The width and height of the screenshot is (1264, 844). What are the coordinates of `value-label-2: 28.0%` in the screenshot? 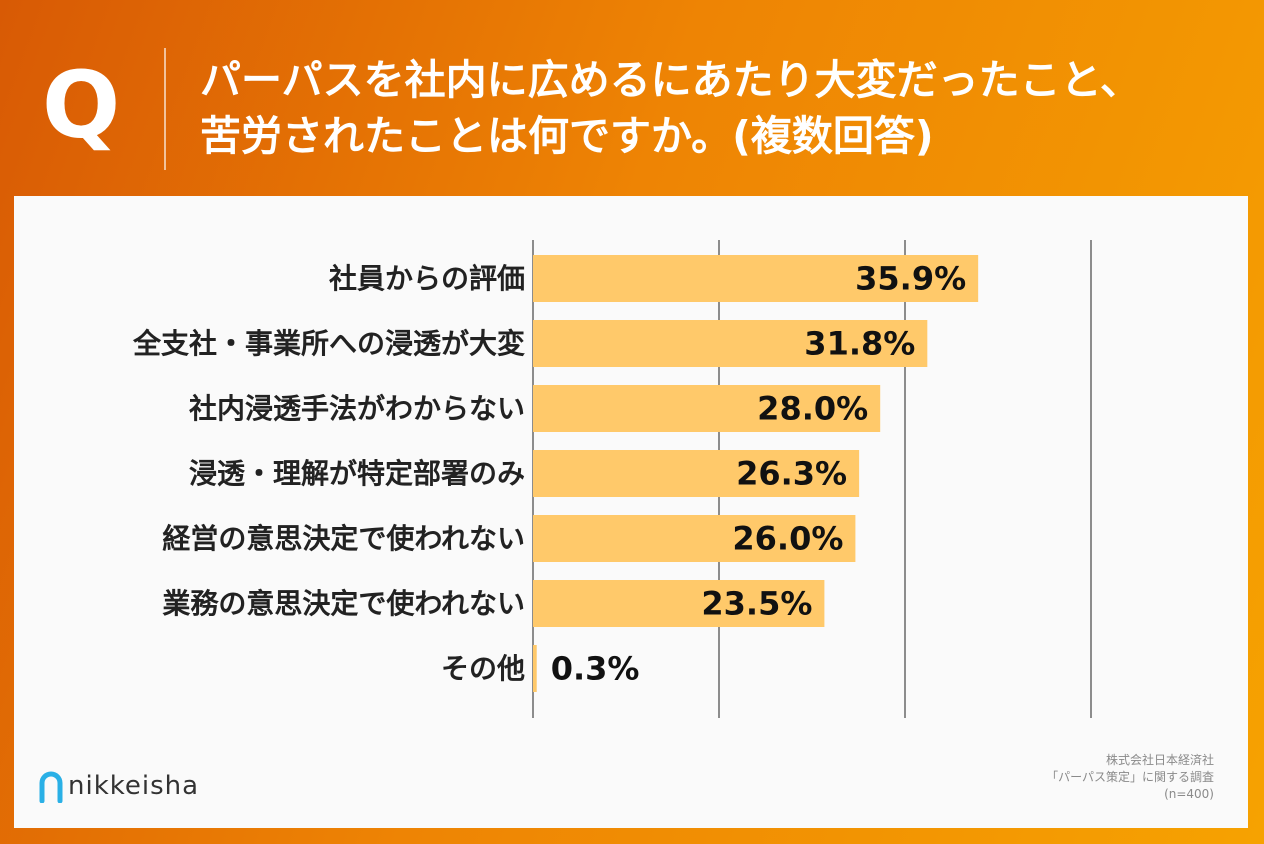 It's located at (812, 409).